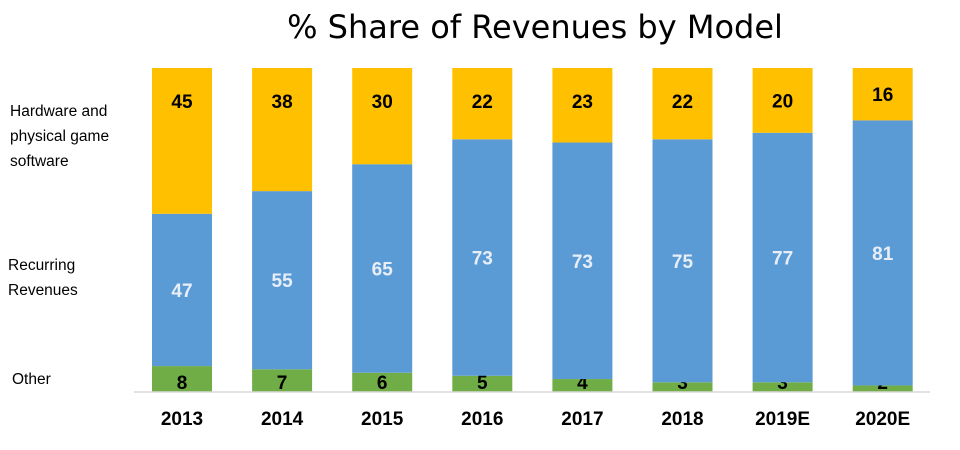  I want to click on data-label-other-2014: 7, so click(282, 383).